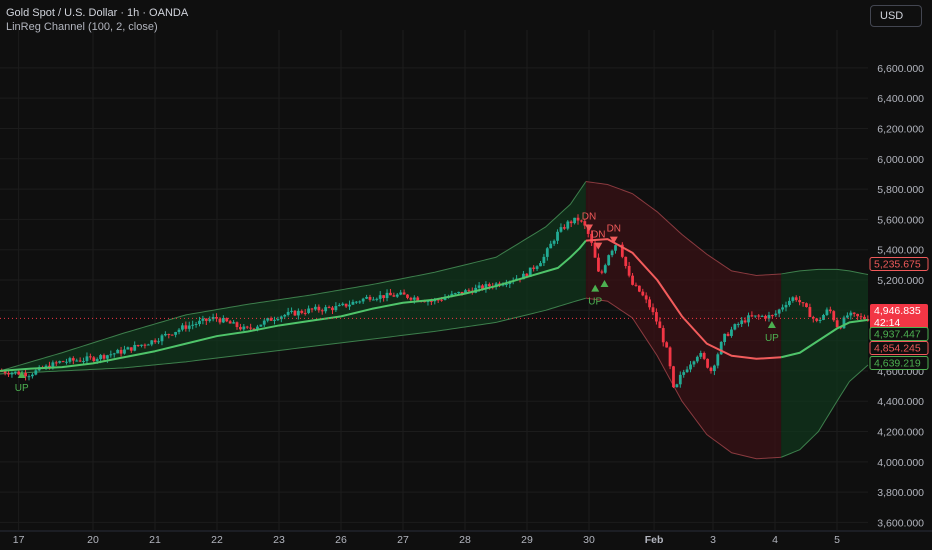 This screenshot has height=550, width=932. I want to click on channel-fill-down, so click(683, 320).